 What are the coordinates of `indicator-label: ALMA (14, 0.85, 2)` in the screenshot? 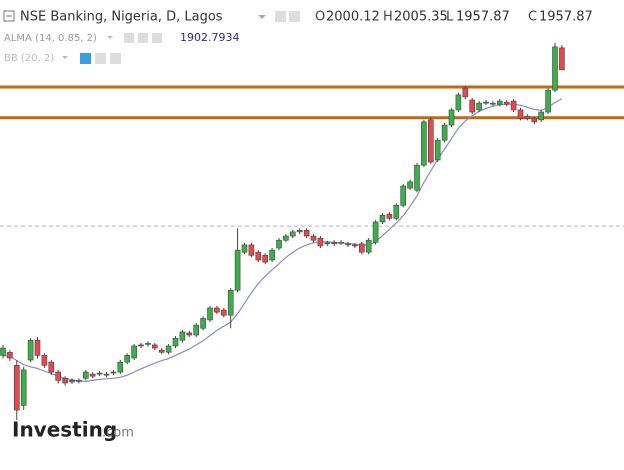 It's located at (50, 38).